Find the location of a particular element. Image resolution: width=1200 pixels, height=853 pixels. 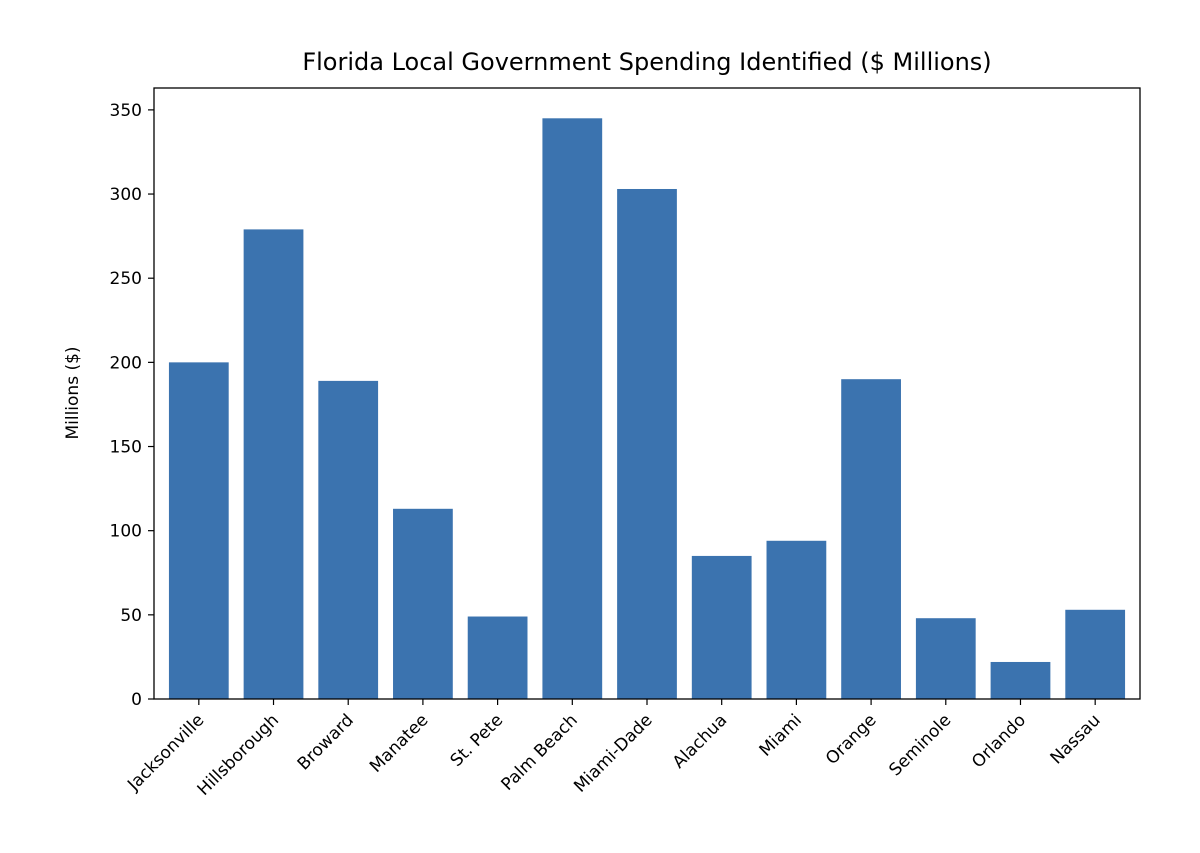

bar-jacksonville is located at coordinates (198, 530).